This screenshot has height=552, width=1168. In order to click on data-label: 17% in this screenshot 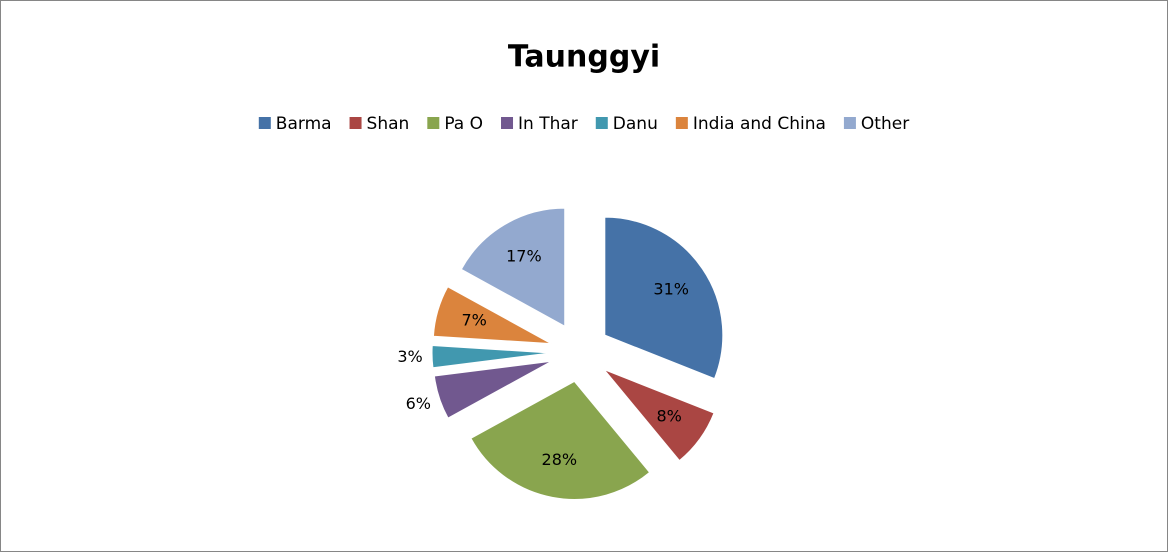, I will do `click(524, 256)`.